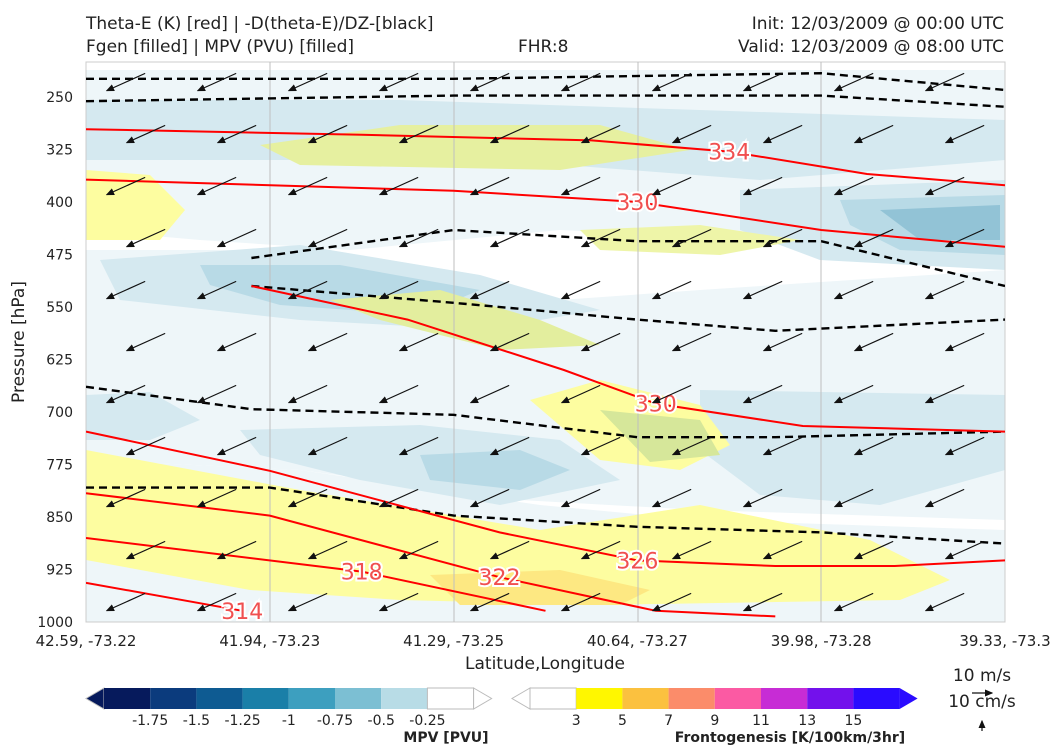  What do you see at coordinates (86, 641) in the screenshot?
I see `x-tick-label: 42.59, -73.22` at bounding box center [86, 641].